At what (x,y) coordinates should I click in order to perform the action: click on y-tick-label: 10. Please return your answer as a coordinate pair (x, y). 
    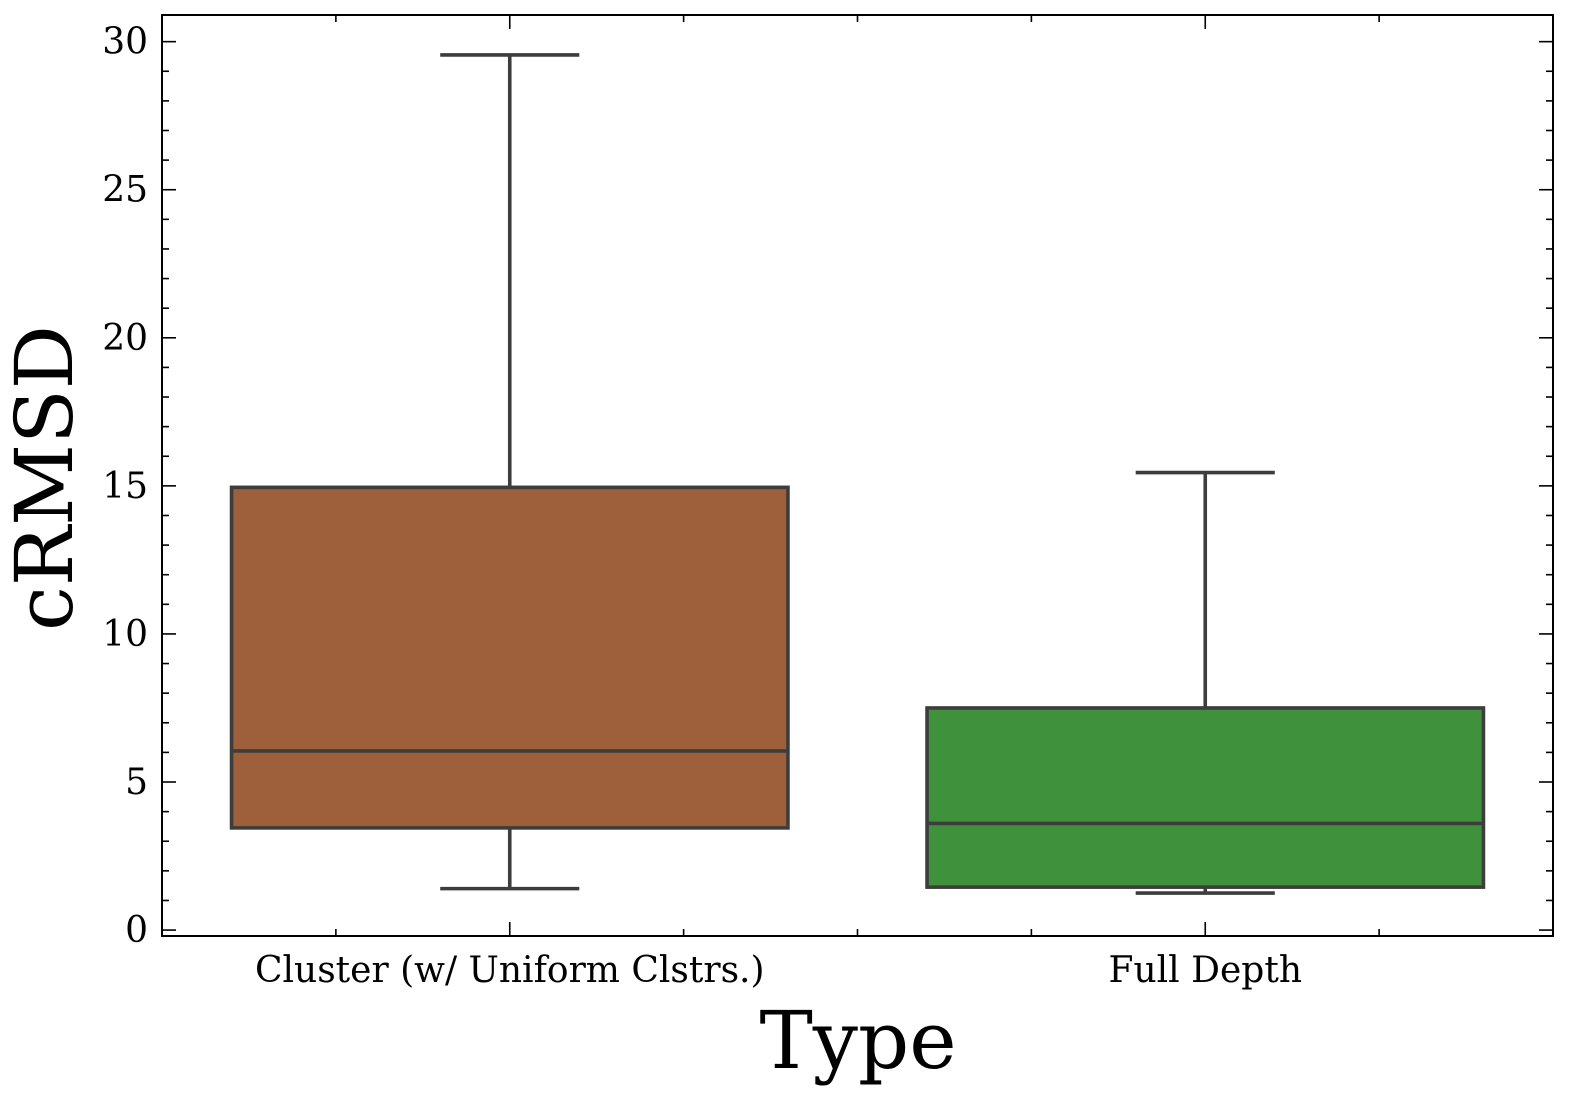
    Looking at the image, I should click on (125, 634).